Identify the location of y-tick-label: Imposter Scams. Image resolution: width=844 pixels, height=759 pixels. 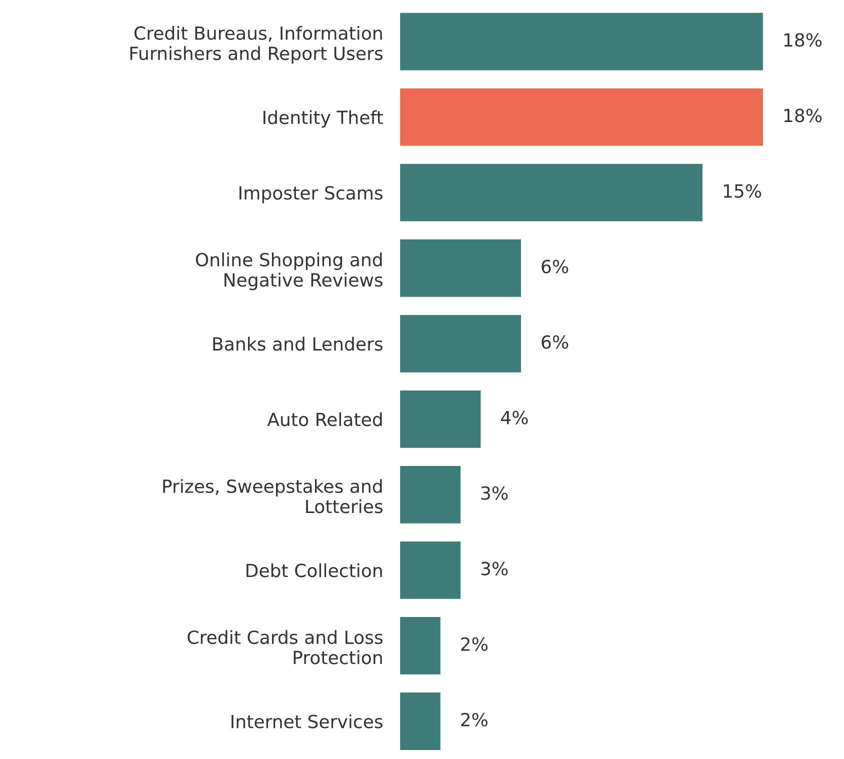
(311, 195).